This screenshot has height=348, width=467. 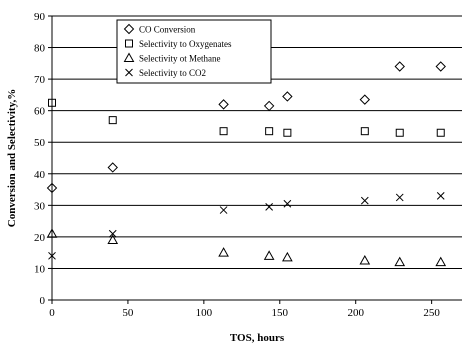 What do you see at coordinates (179, 59) in the screenshot?
I see `legend-label: Selectivity ot Methane` at bounding box center [179, 59].